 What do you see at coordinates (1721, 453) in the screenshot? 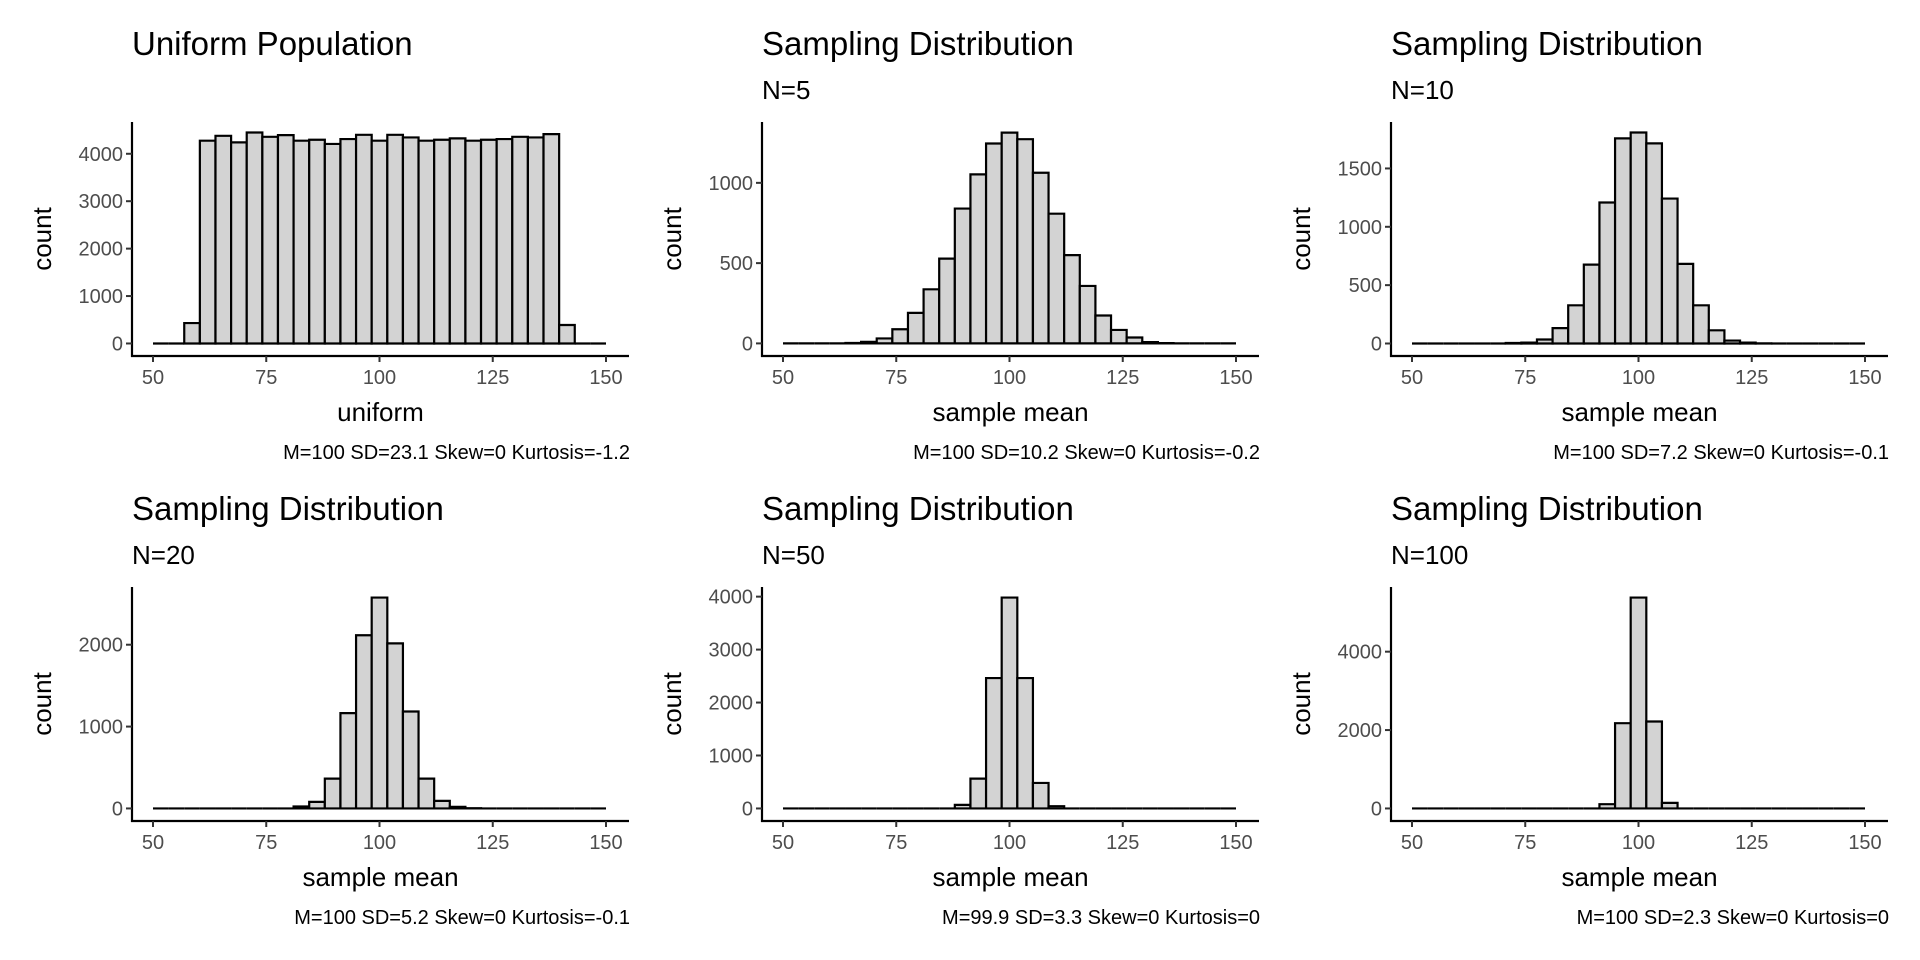
I see `summary-statistics: M=100 SD=7.2 Skew=0 Kurtosis=-0.1` at bounding box center [1721, 453].